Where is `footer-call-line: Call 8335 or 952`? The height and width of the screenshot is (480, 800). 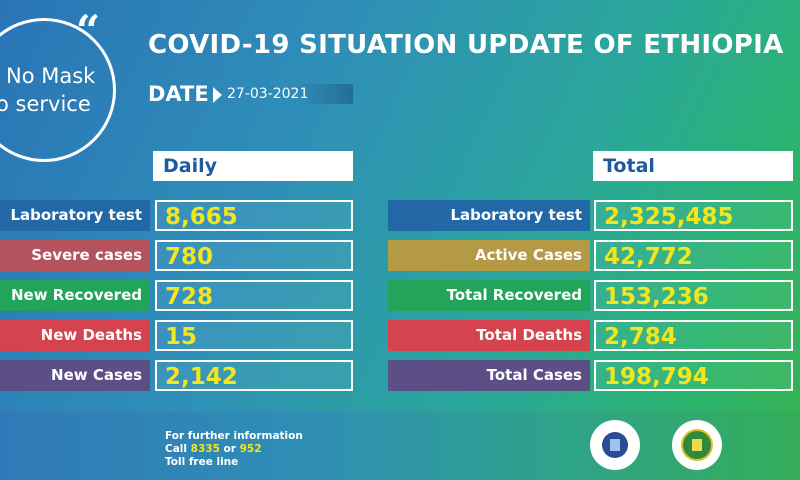
footer-call-line: Call 8335 or 952 is located at coordinates (213, 449).